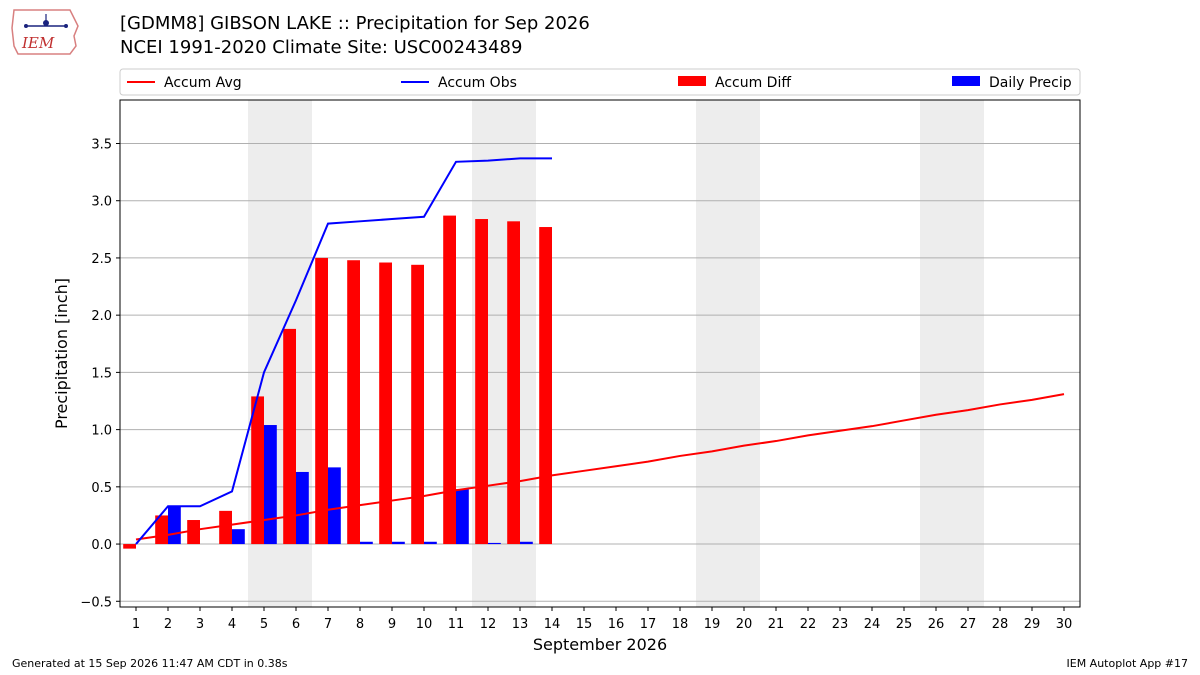 This screenshot has width=1200, height=675. What do you see at coordinates (552, 624) in the screenshot?
I see `x-tick-label: 14` at bounding box center [552, 624].